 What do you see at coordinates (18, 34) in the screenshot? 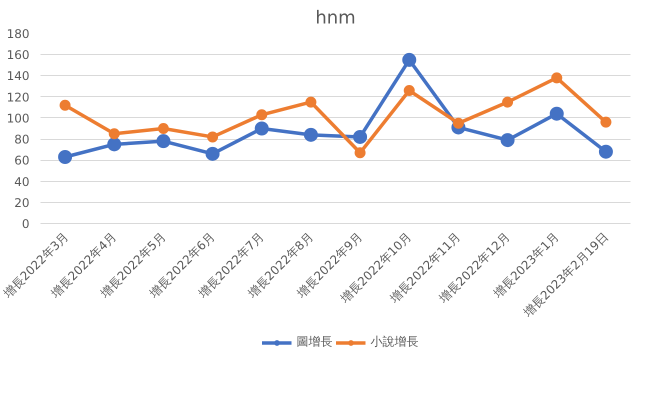
I see `y-tick-label: 180` at bounding box center [18, 34].